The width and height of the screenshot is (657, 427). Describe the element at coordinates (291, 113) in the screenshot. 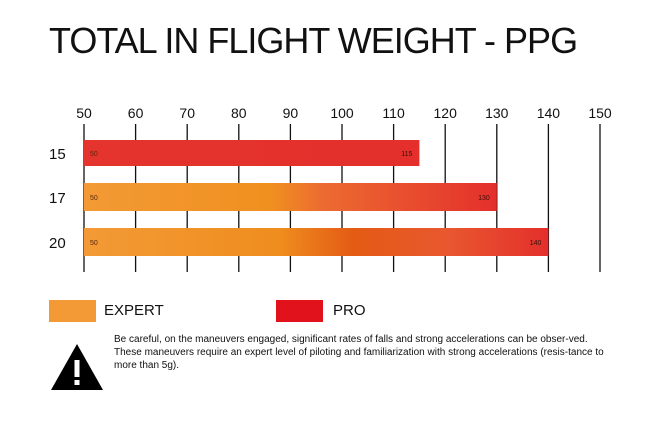

I see `x-tick-label: 90` at that location.